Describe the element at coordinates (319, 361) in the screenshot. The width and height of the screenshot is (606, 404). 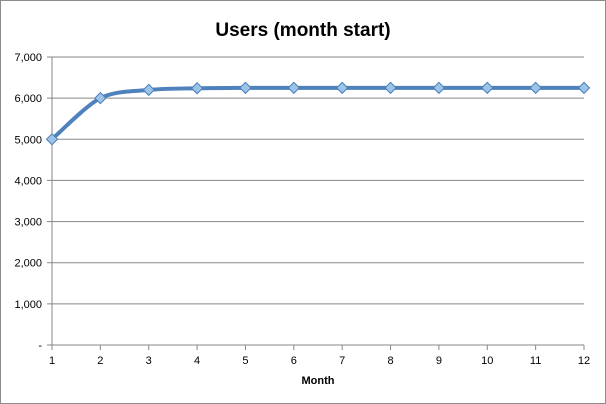
I see `x-axis-ticks: 1 2 3 4 5 6 7 8 9 10 11 12` at that location.